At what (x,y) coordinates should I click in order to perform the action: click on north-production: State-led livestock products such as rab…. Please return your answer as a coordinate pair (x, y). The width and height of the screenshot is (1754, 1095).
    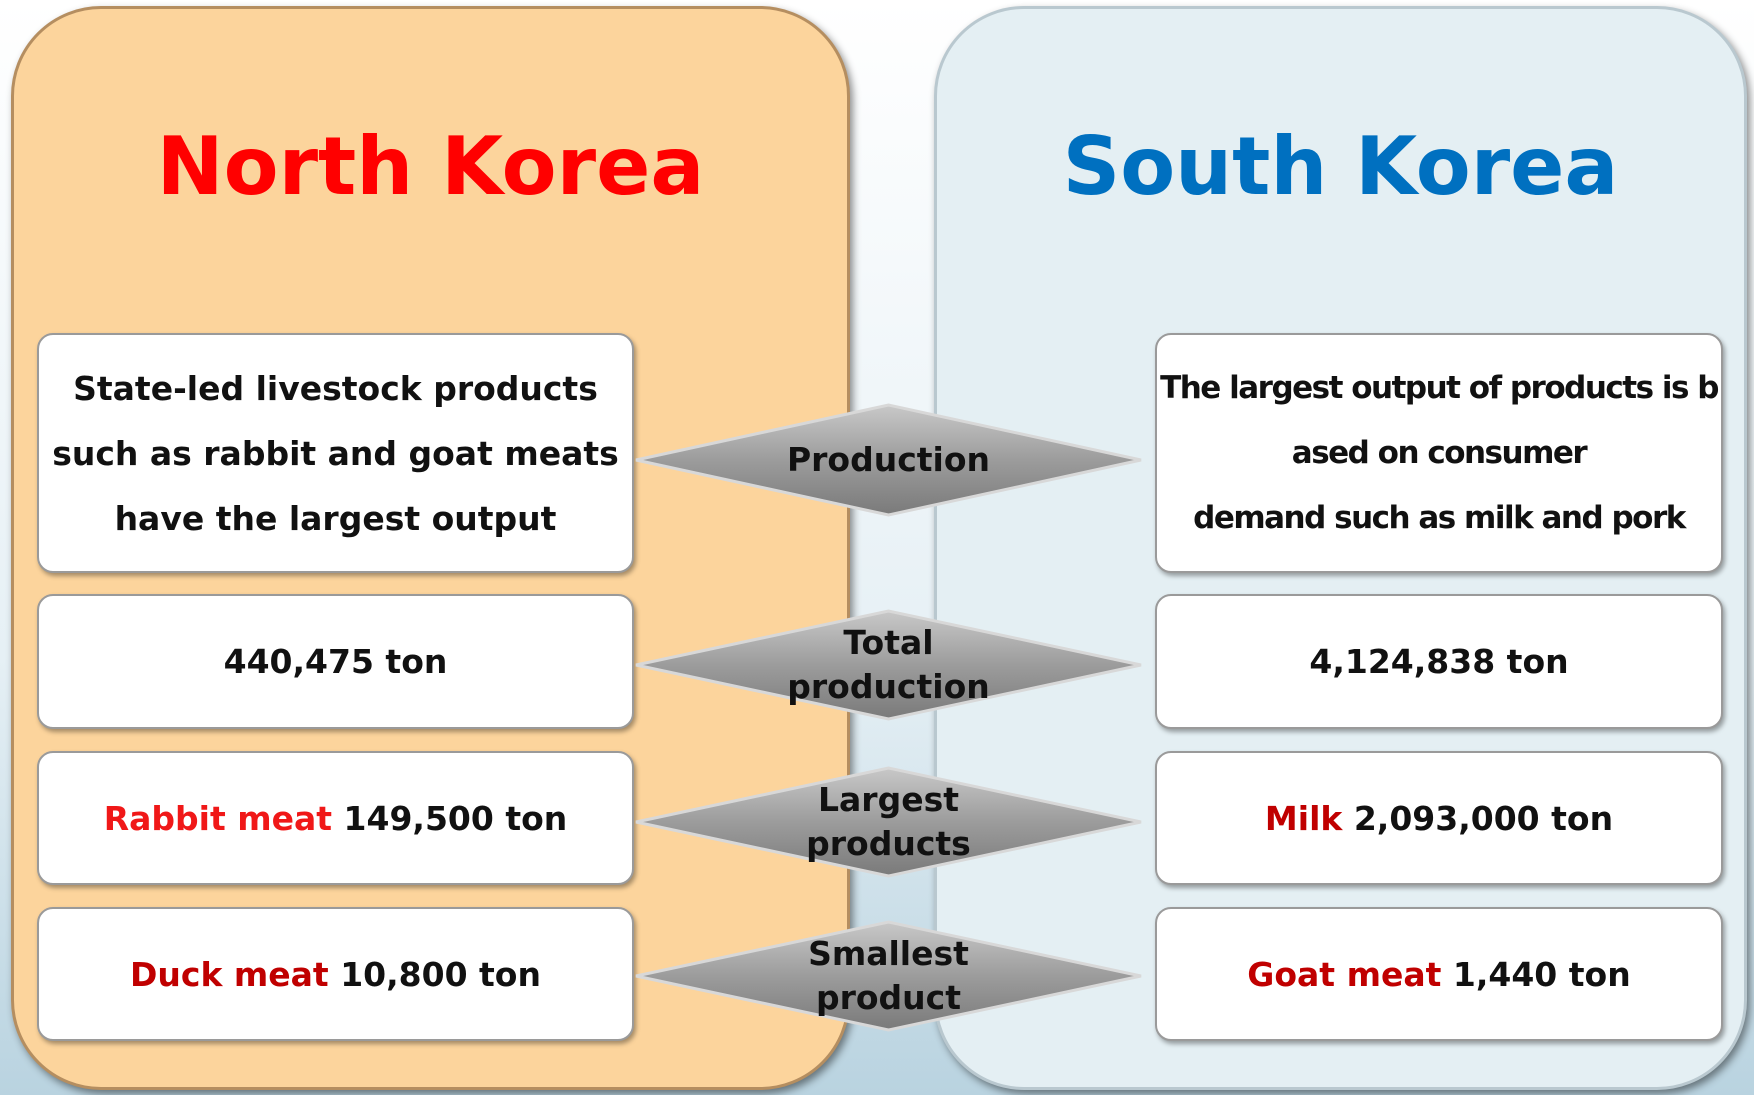
    Looking at the image, I should click on (335, 453).